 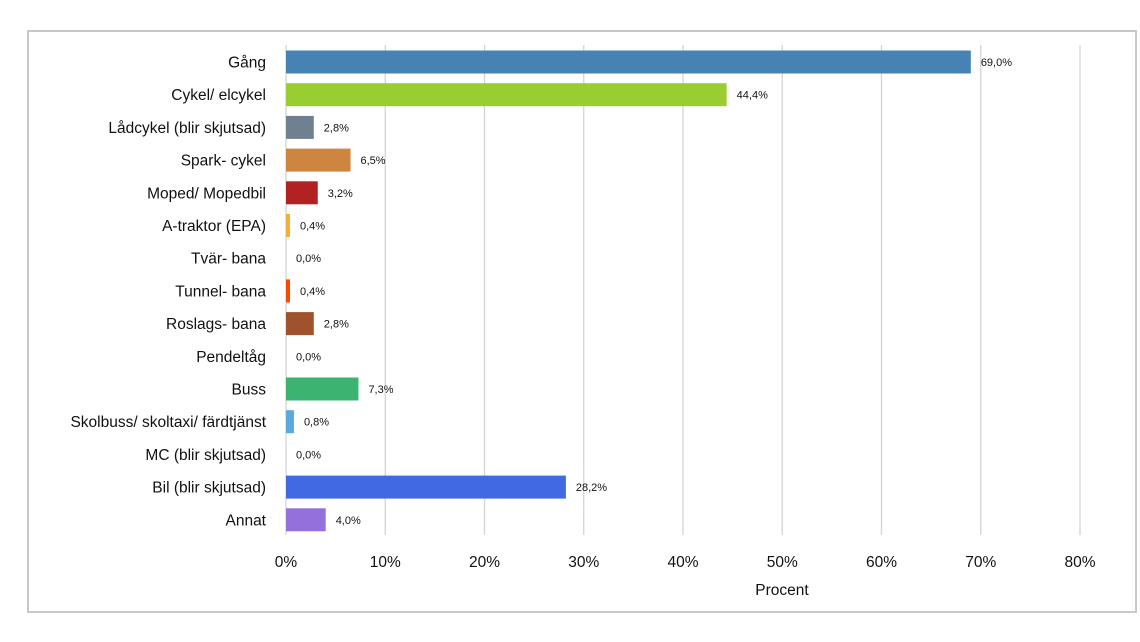 What do you see at coordinates (249, 390) in the screenshot?
I see `category-label: Buss` at bounding box center [249, 390].